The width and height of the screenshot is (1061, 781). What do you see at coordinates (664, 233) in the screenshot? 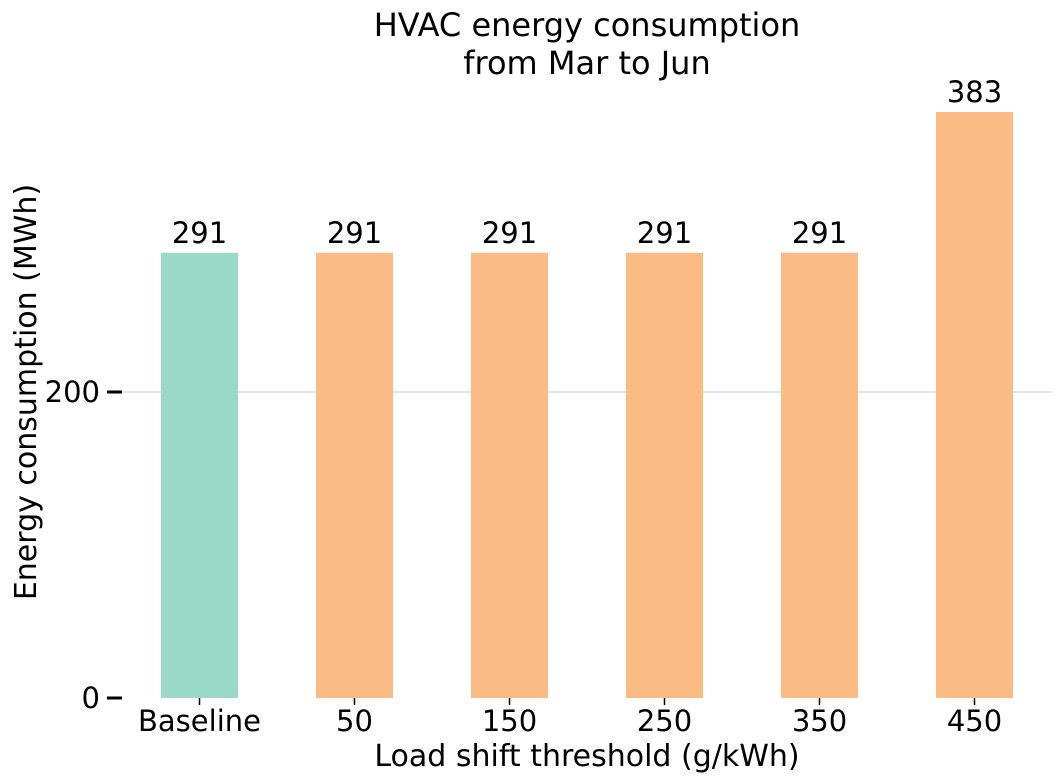
I see `data-label-250: 291` at bounding box center [664, 233].